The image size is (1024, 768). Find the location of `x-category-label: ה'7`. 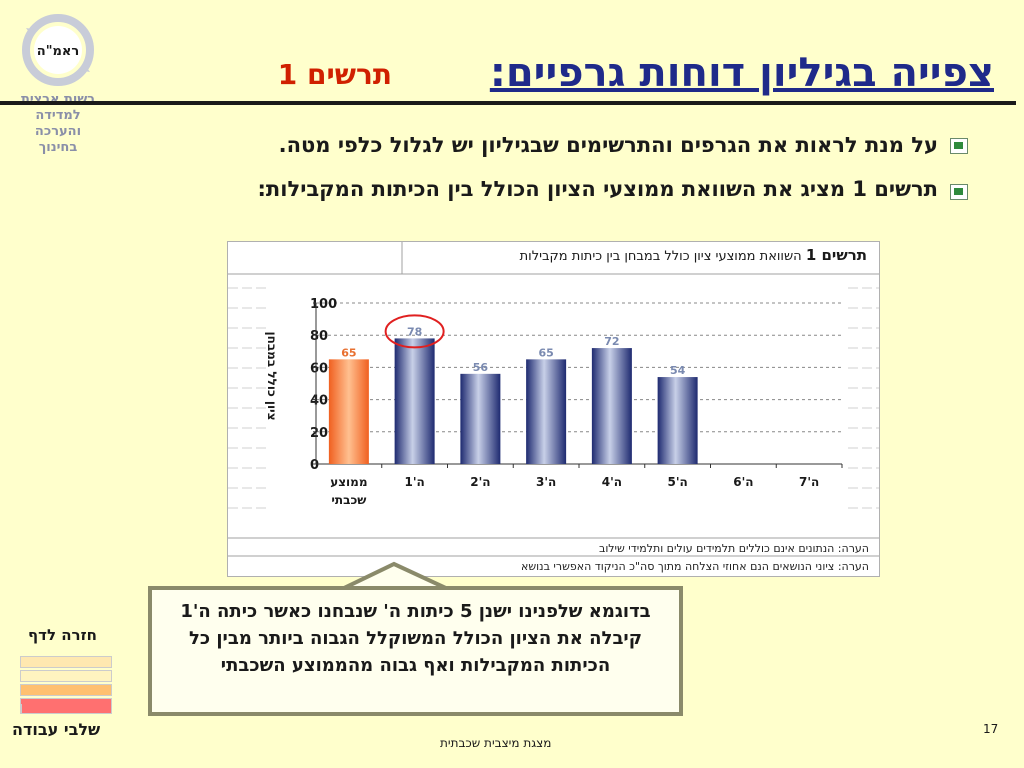

x-category-label: ה'7 is located at coordinates (809, 482).